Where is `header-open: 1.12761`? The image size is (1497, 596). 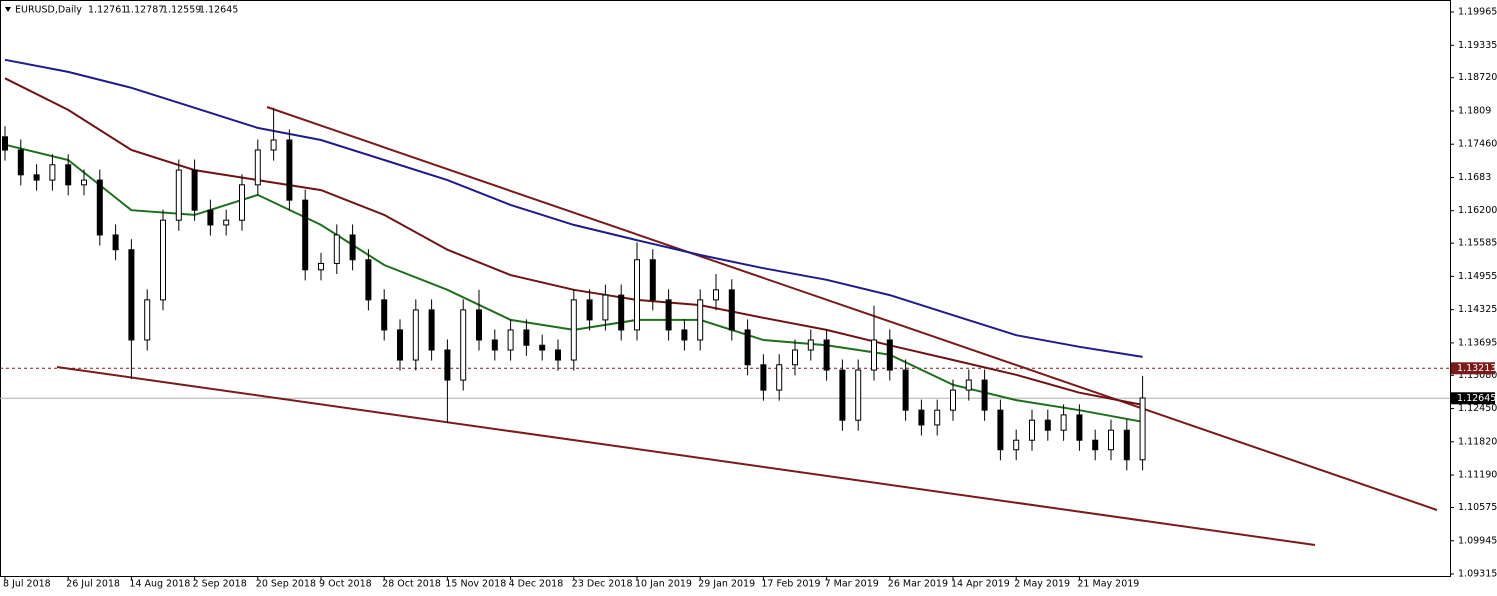 header-open: 1.12761 is located at coordinates (107, 10).